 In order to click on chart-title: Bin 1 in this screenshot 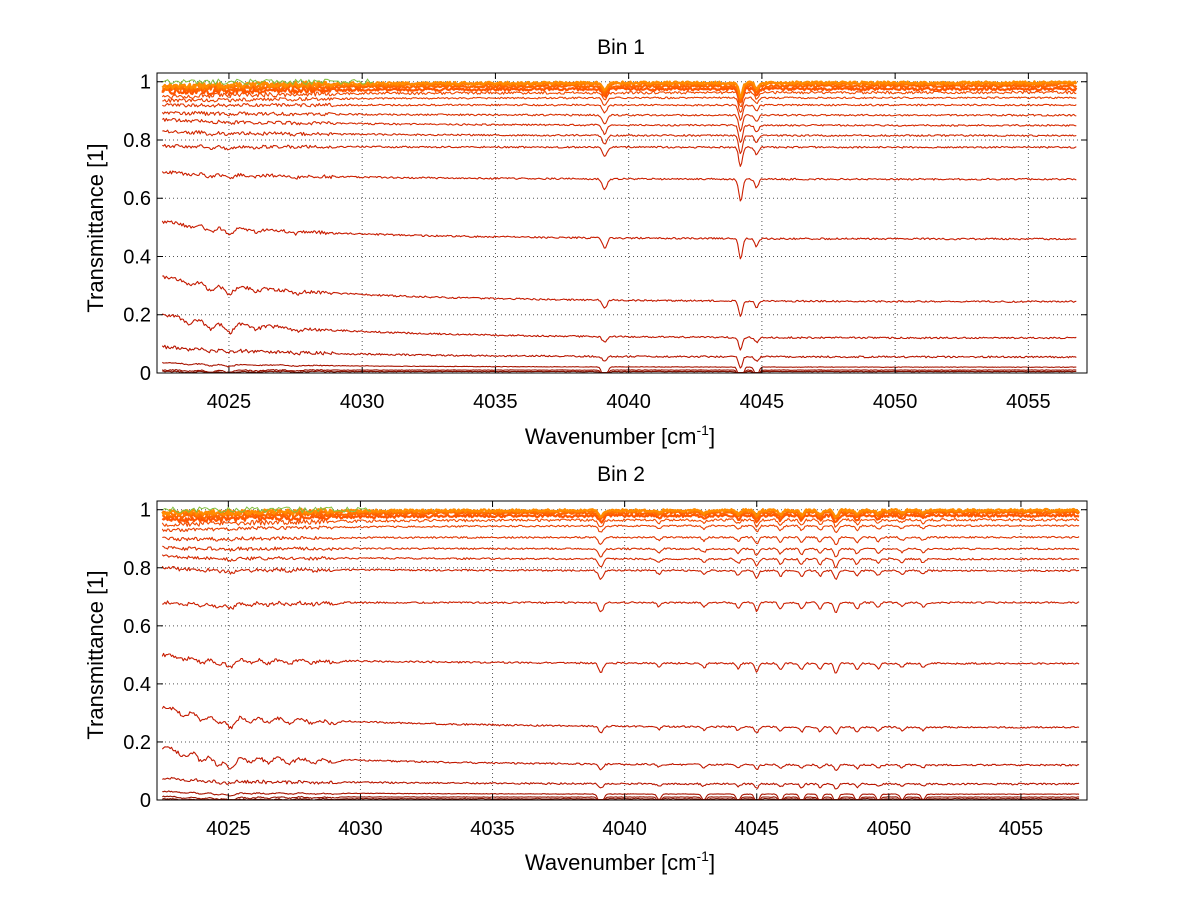, I will do `click(621, 47)`.